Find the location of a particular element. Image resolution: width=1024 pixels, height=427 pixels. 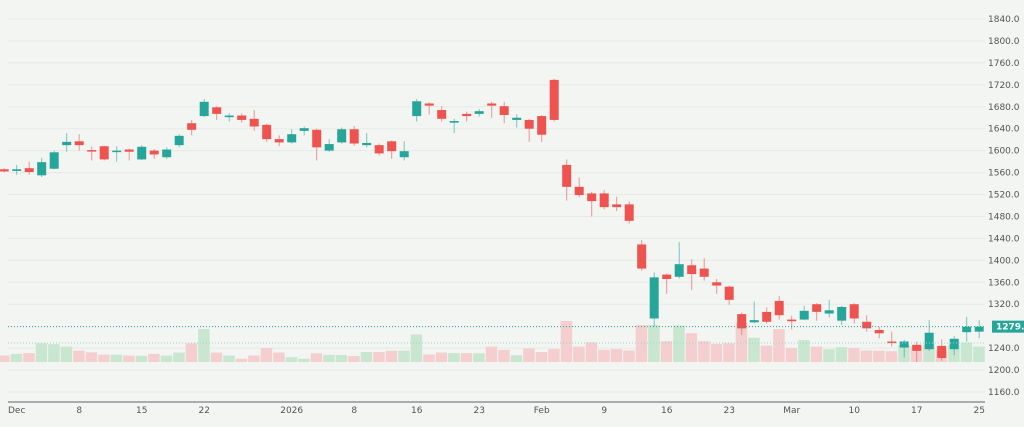

x-tick-label: 15 is located at coordinates (141, 411).